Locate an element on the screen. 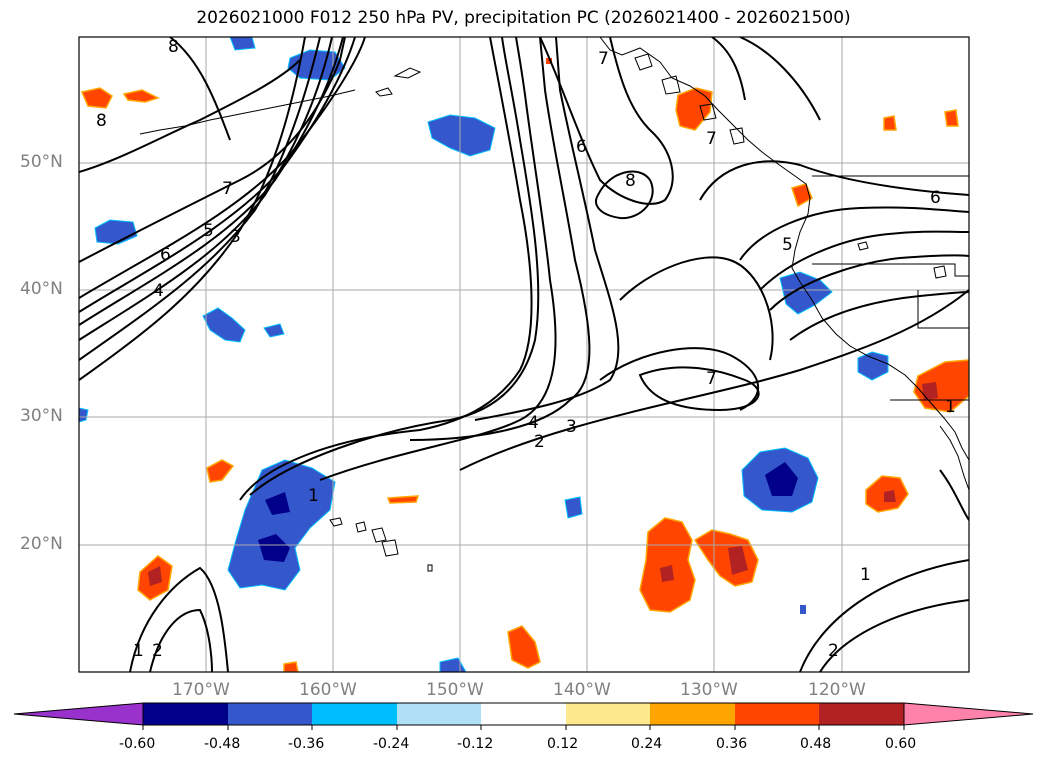 This screenshot has width=1047, height=765. colorbar-tick-label: -0.48 is located at coordinates (222, 744).